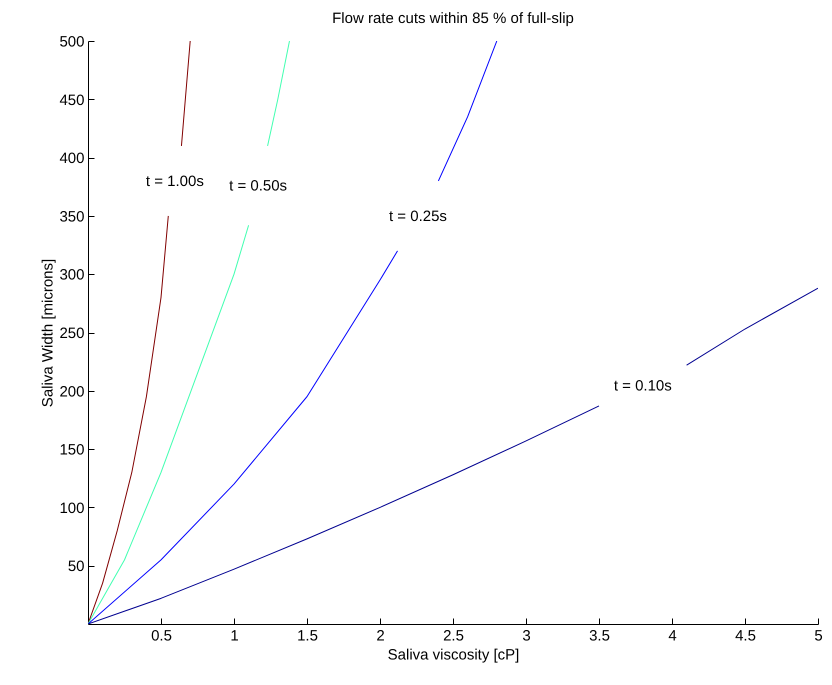 Image resolution: width=832 pixels, height=685 pixels. I want to click on y-tick-label: 300, so click(71, 275).